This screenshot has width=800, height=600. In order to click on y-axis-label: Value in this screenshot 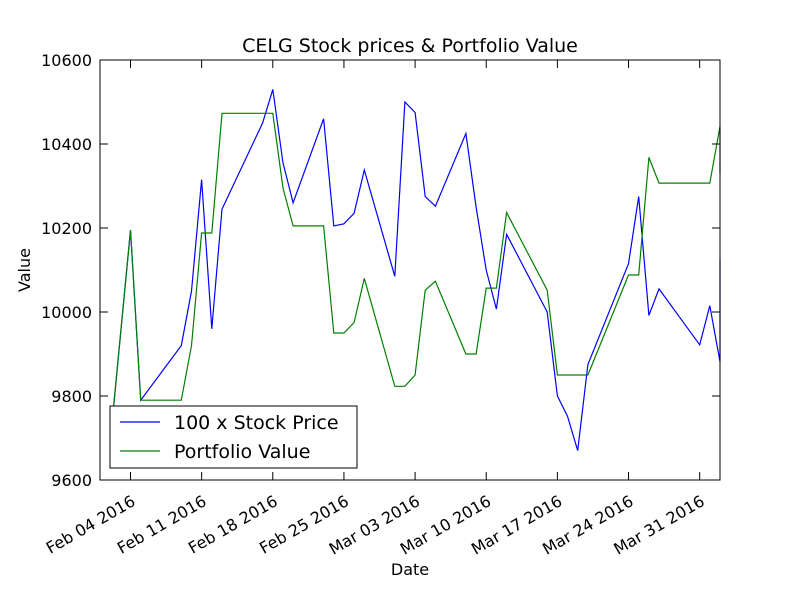, I will do `click(24, 270)`.